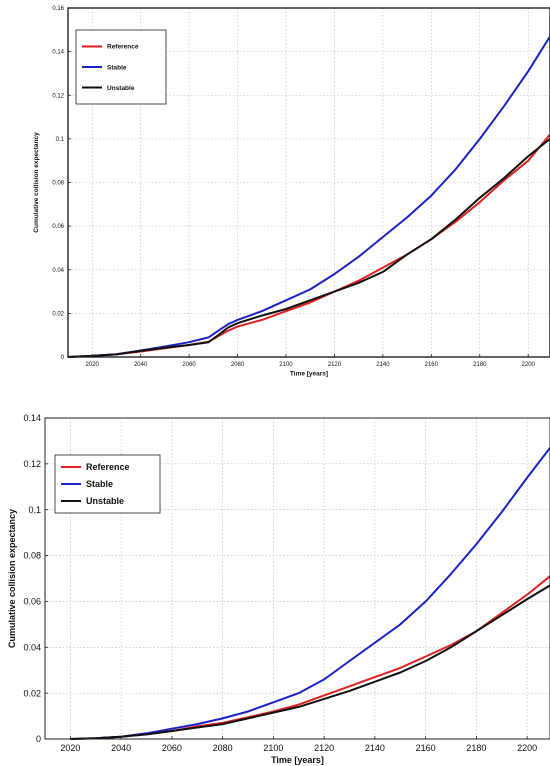 Image resolution: width=550 pixels, height=766 pixels. What do you see at coordinates (32, 693) in the screenshot?
I see `bottom-y-tick-label: 0.02` at bounding box center [32, 693].